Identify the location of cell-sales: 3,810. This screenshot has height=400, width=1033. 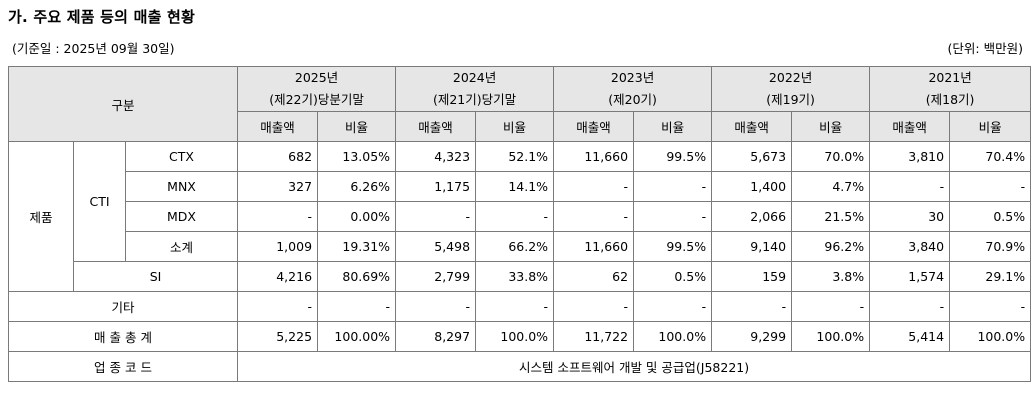
(910, 156).